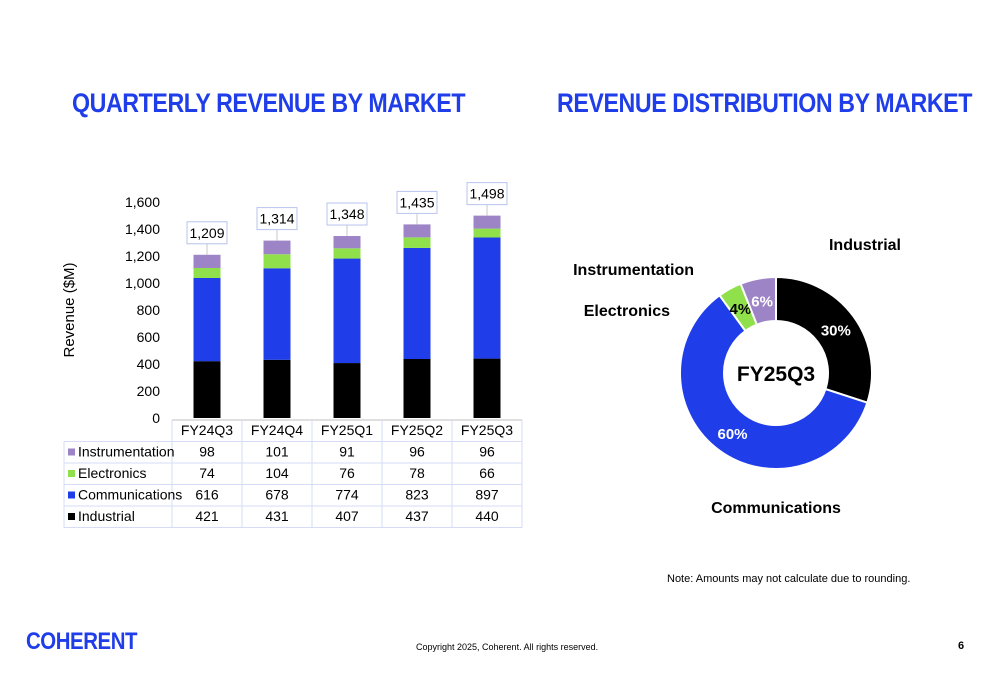  Describe the element at coordinates (149, 364) in the screenshot. I see `y-tick-label: 400` at that location.